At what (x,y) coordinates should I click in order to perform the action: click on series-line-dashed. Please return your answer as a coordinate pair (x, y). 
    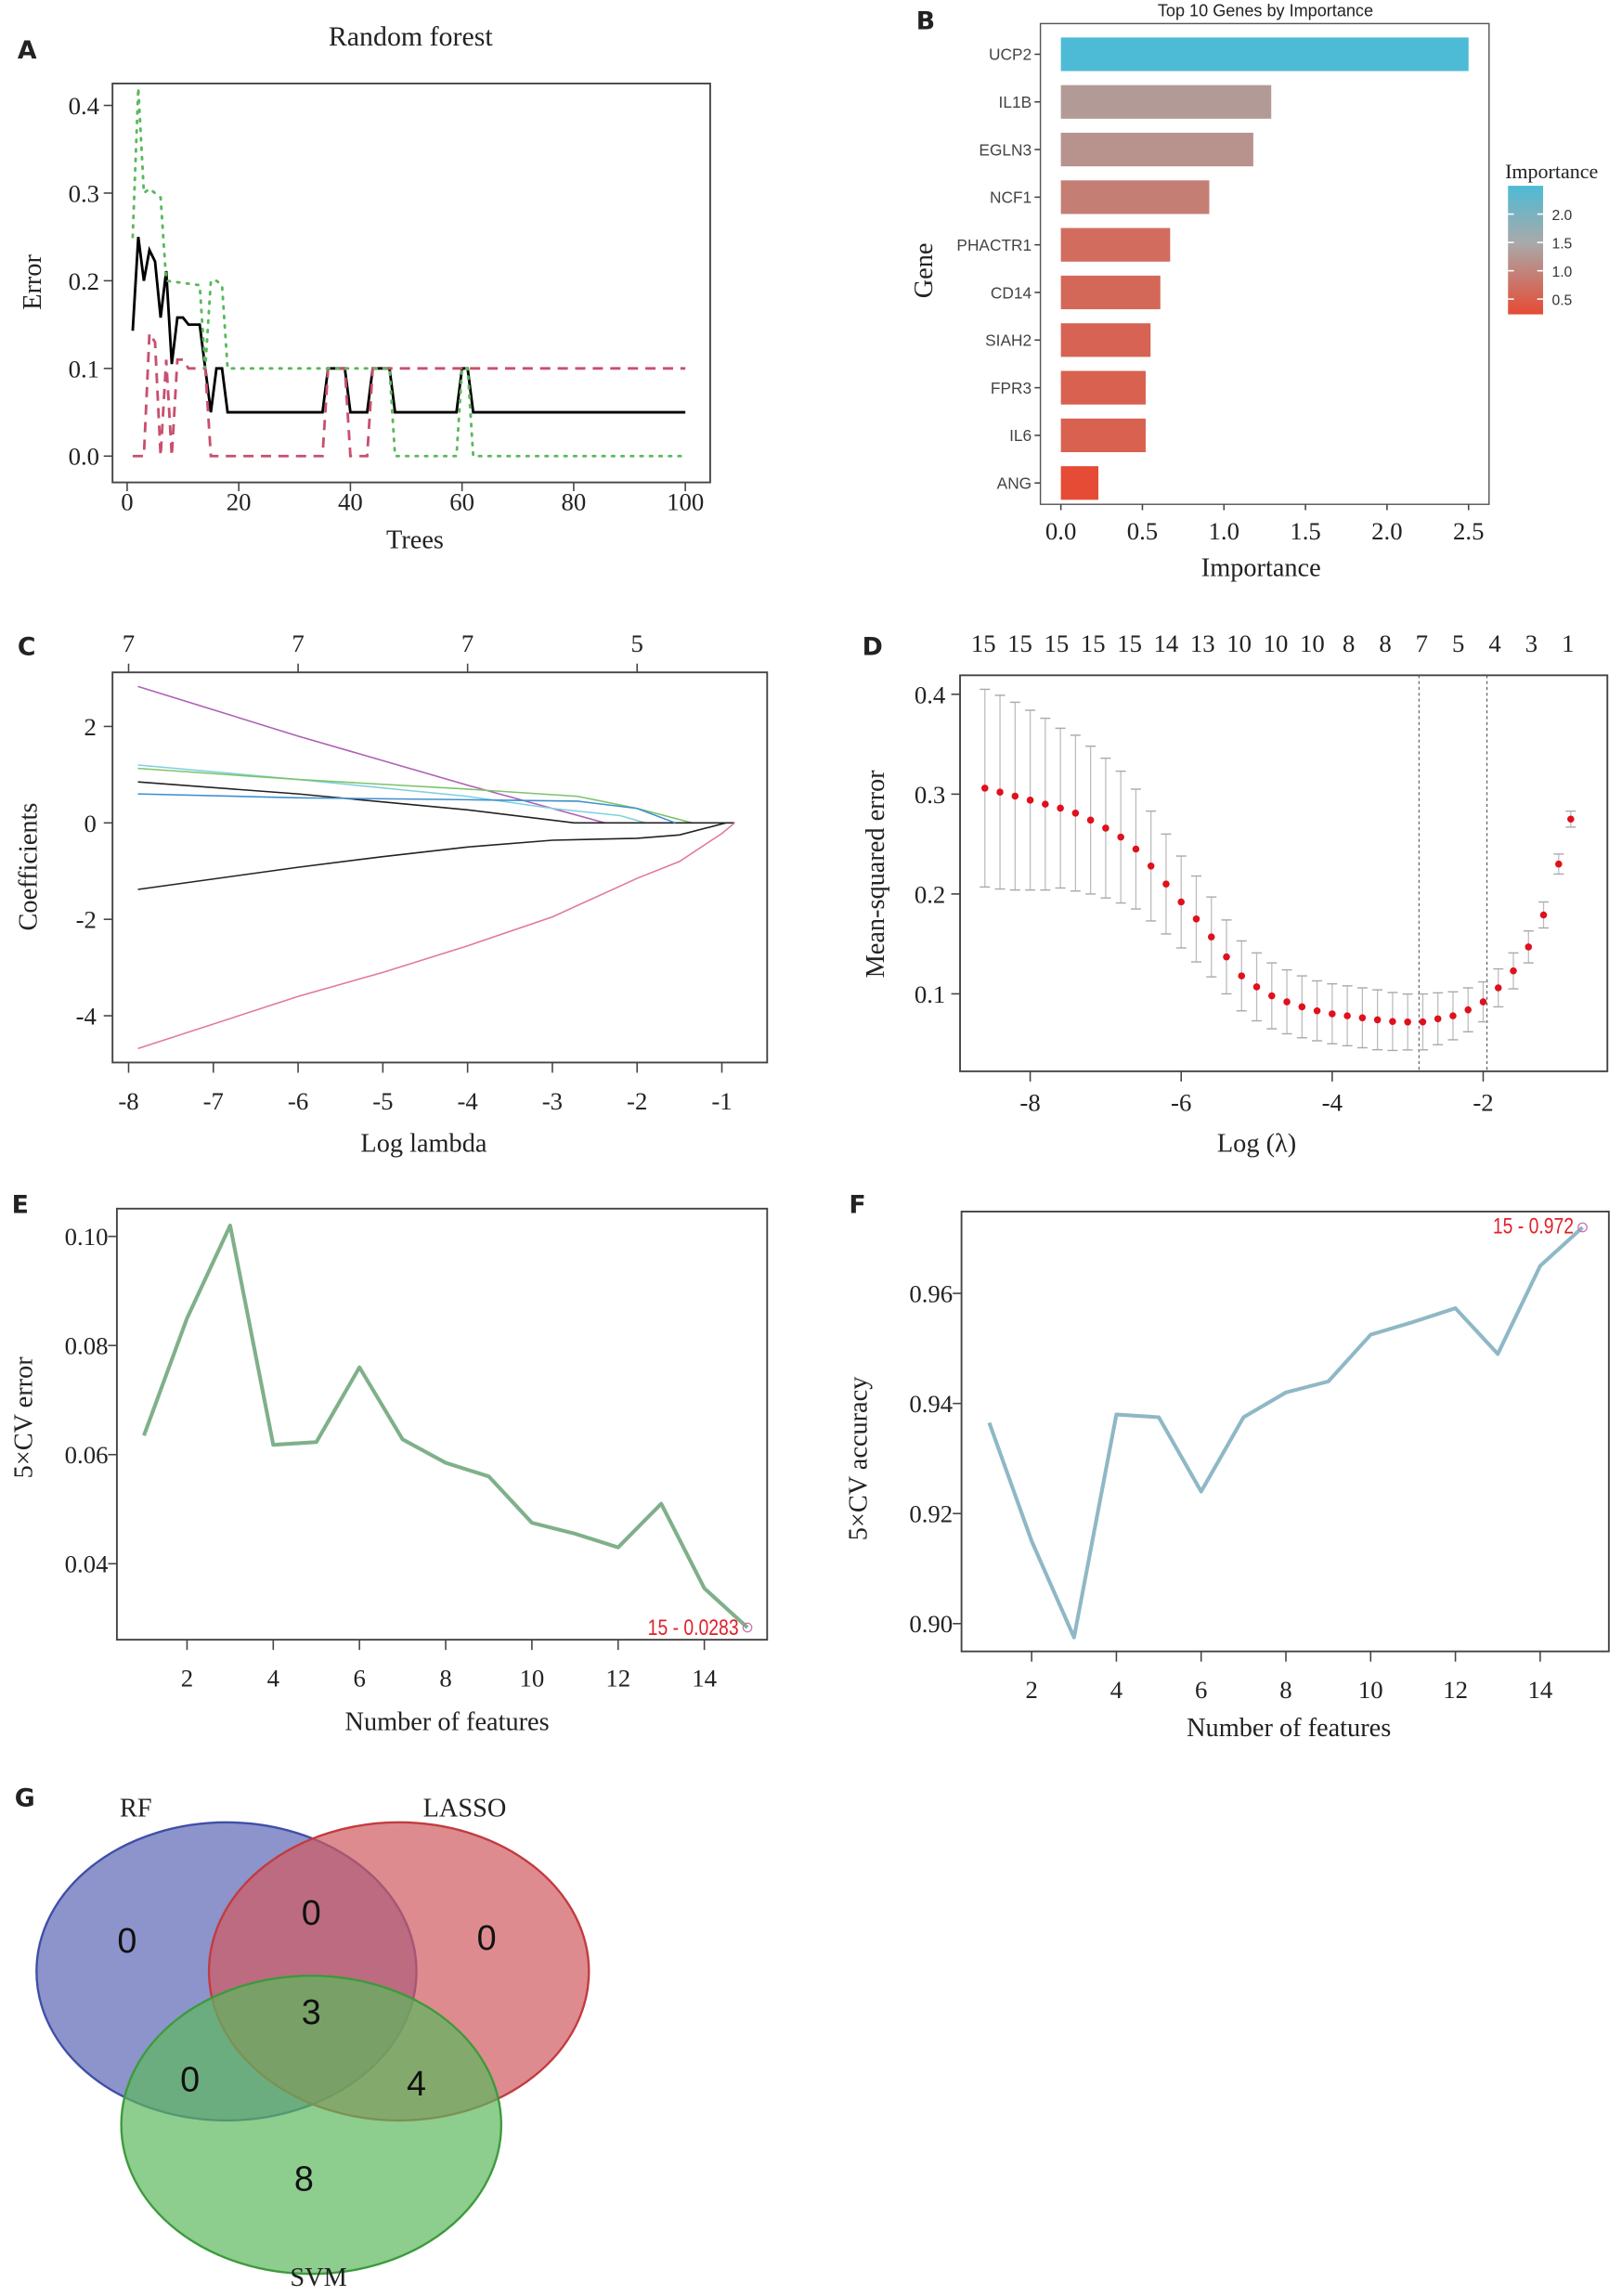
    Looking at the image, I should click on (409, 393).